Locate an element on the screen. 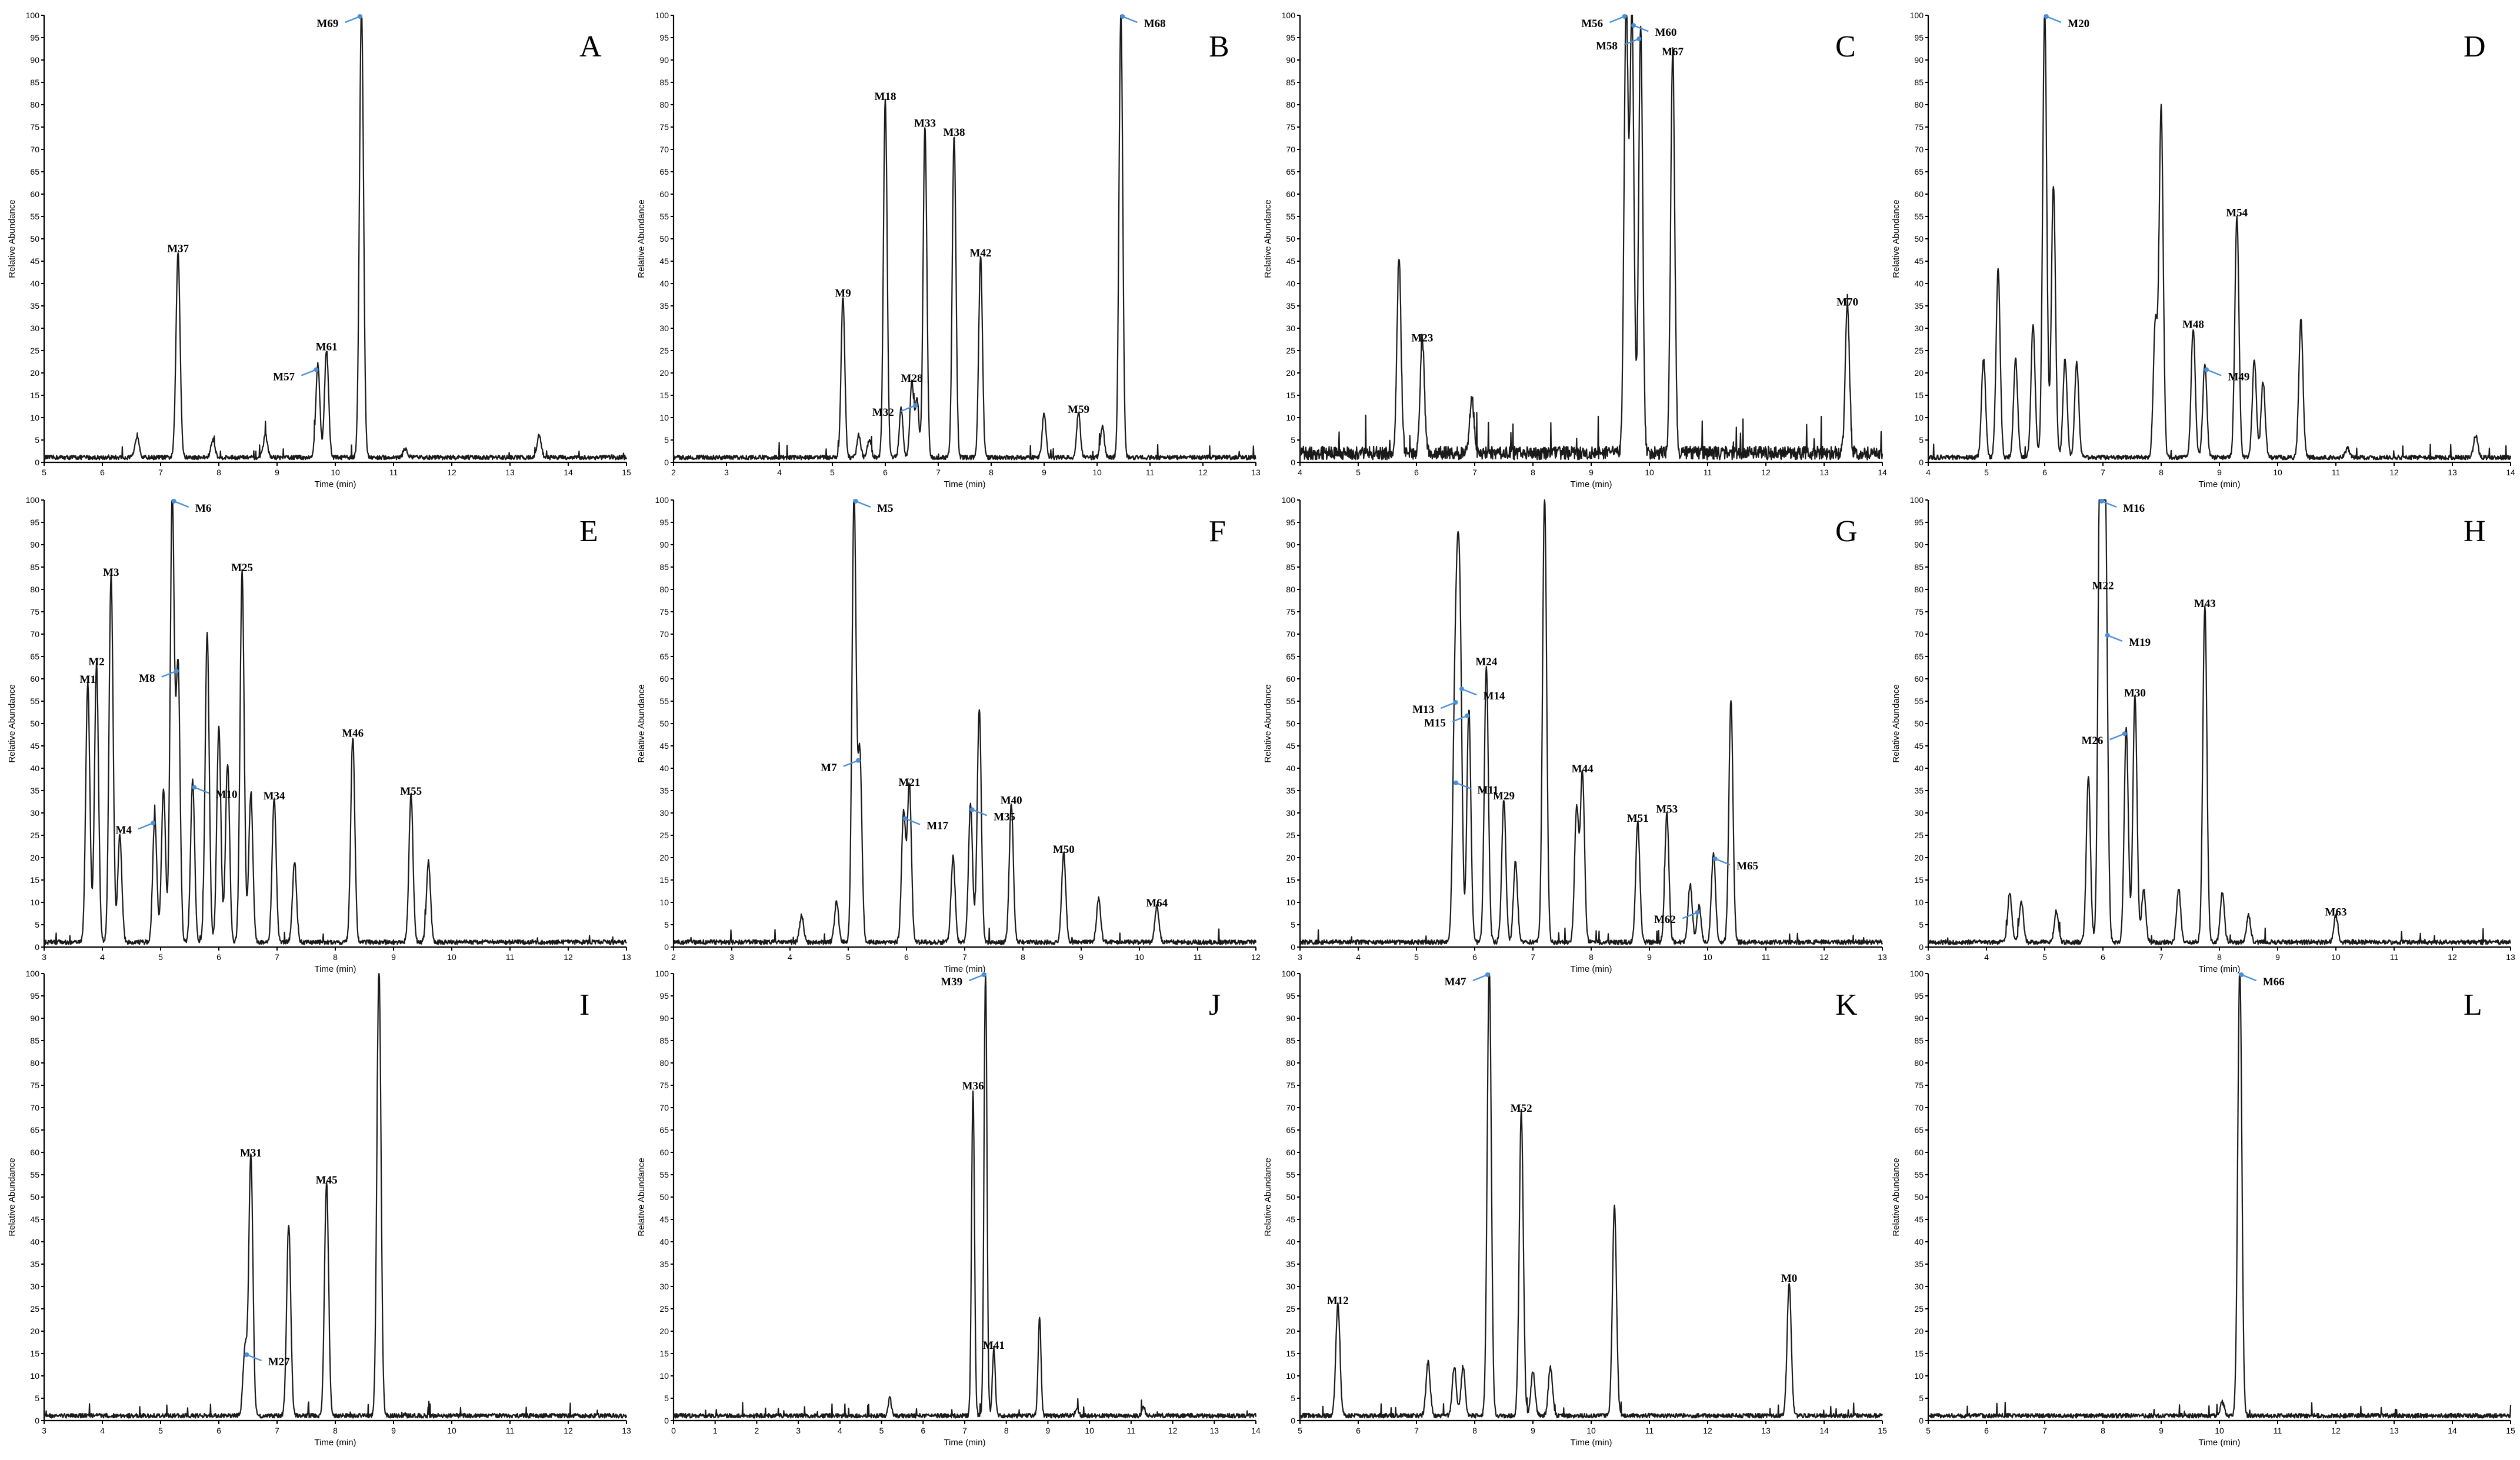 The image size is (2520, 1460). peak-label: M52 is located at coordinates (1521, 1108).